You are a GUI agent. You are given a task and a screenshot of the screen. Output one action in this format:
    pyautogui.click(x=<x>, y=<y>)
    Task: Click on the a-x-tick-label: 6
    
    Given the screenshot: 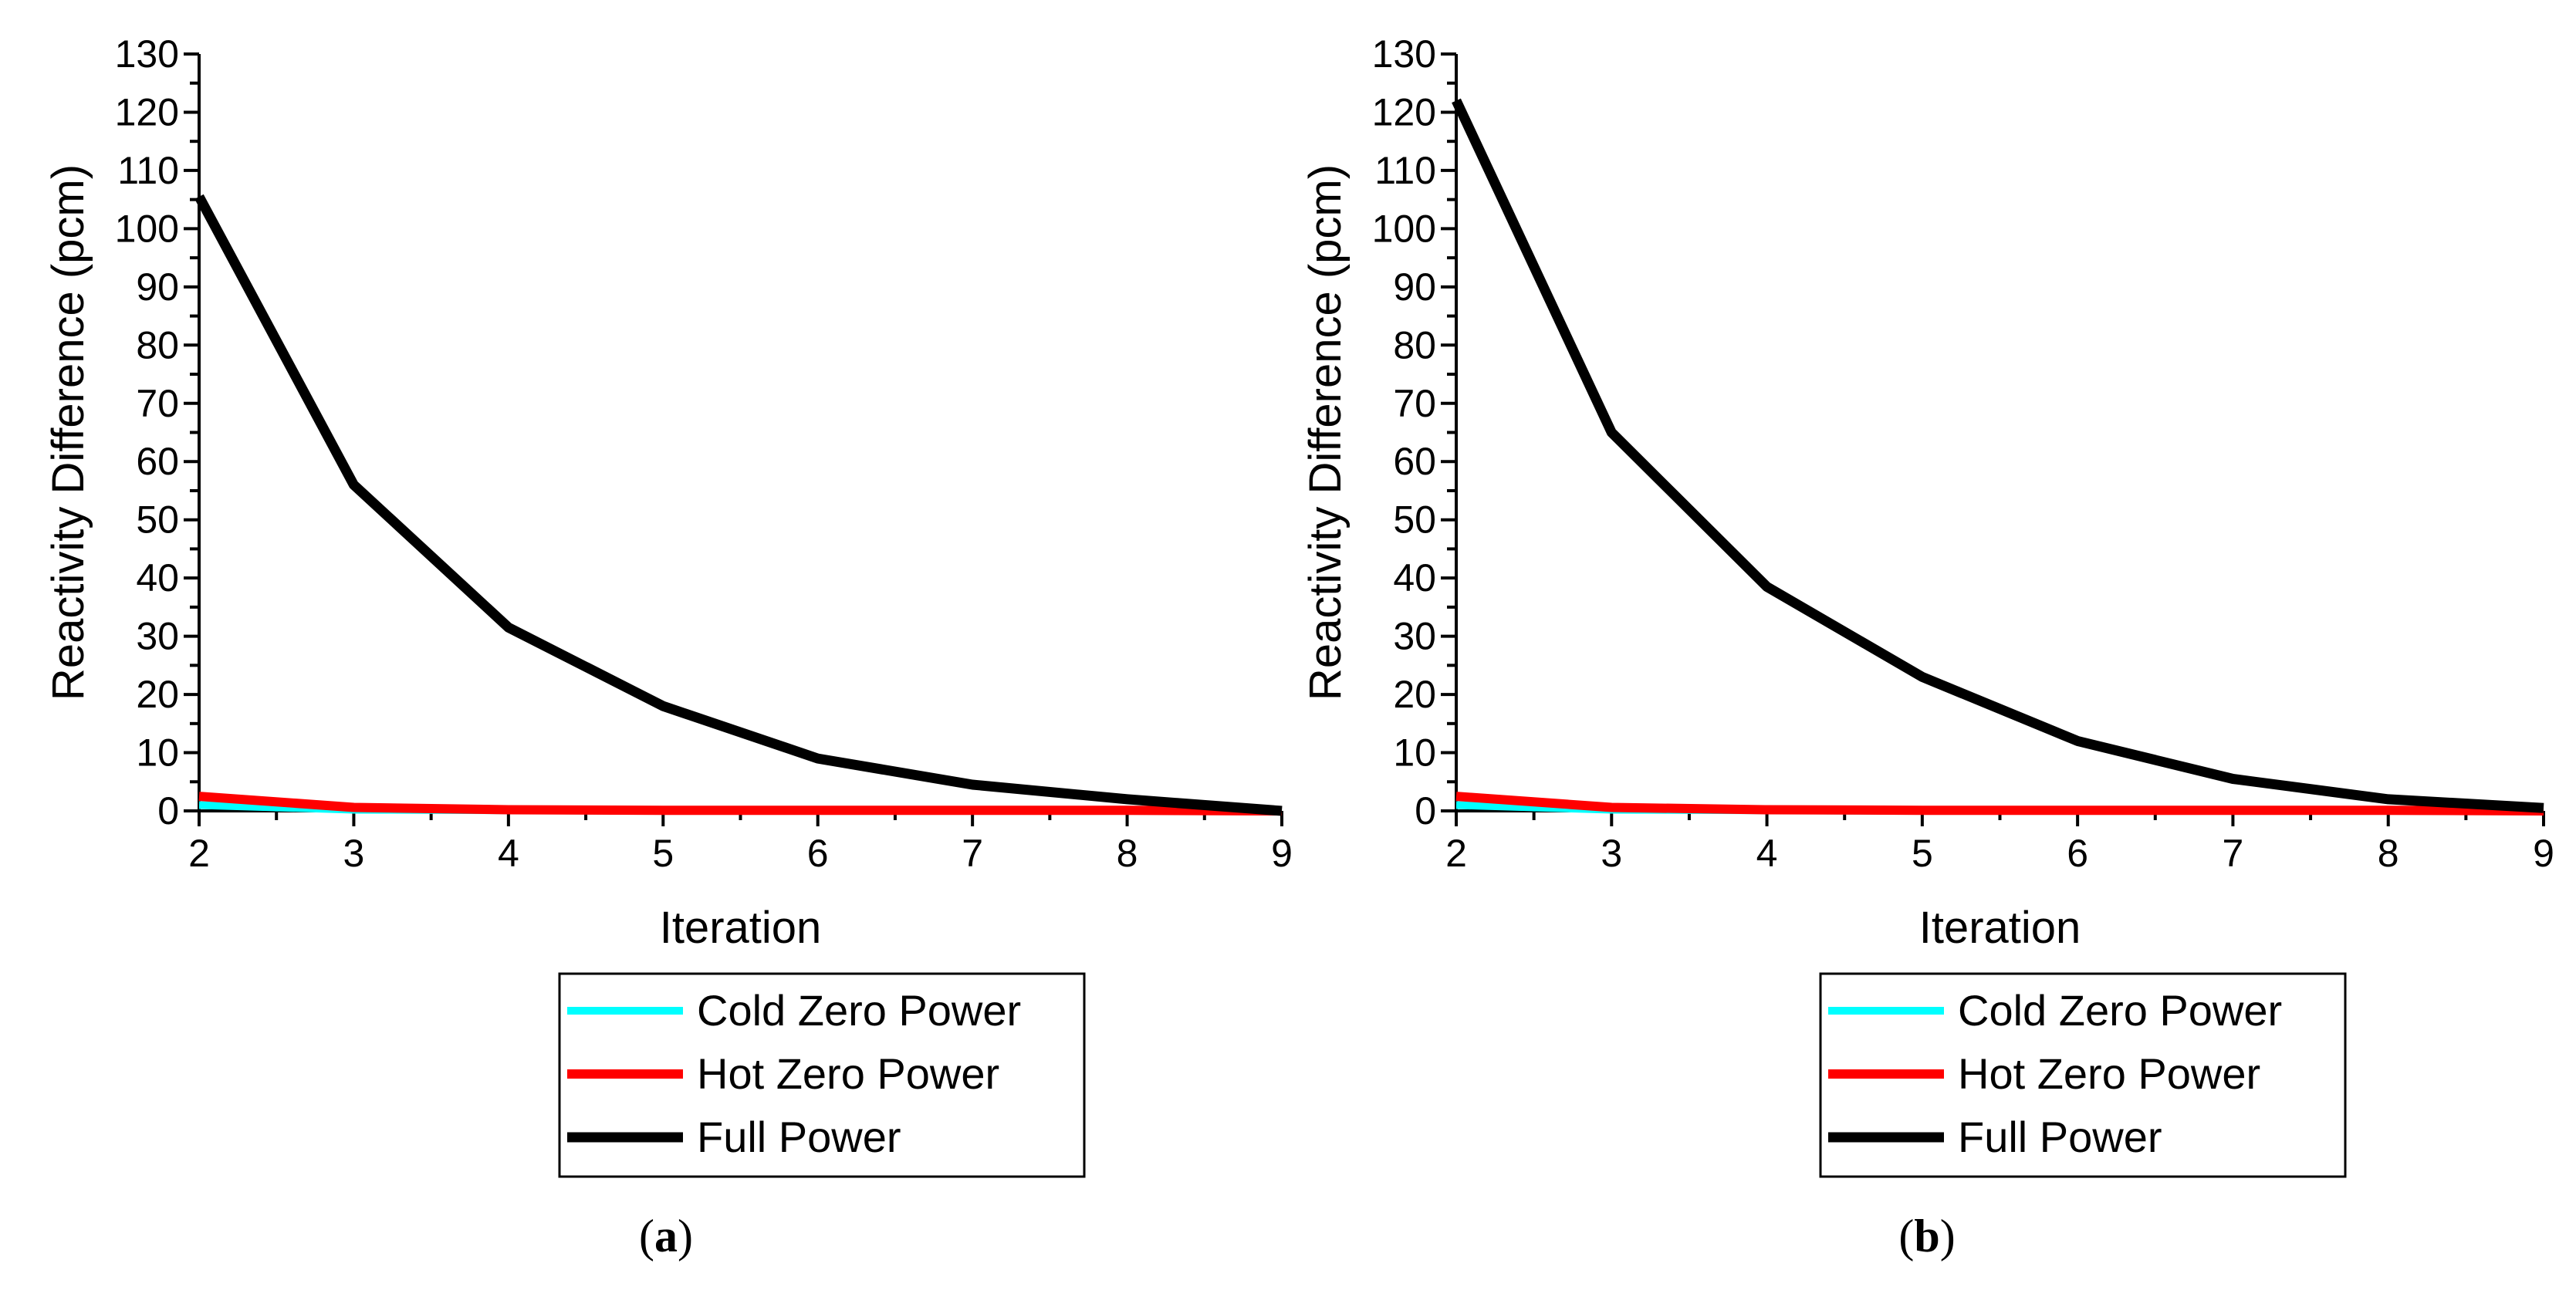 What is the action you would take?
    pyautogui.click(x=818, y=853)
    